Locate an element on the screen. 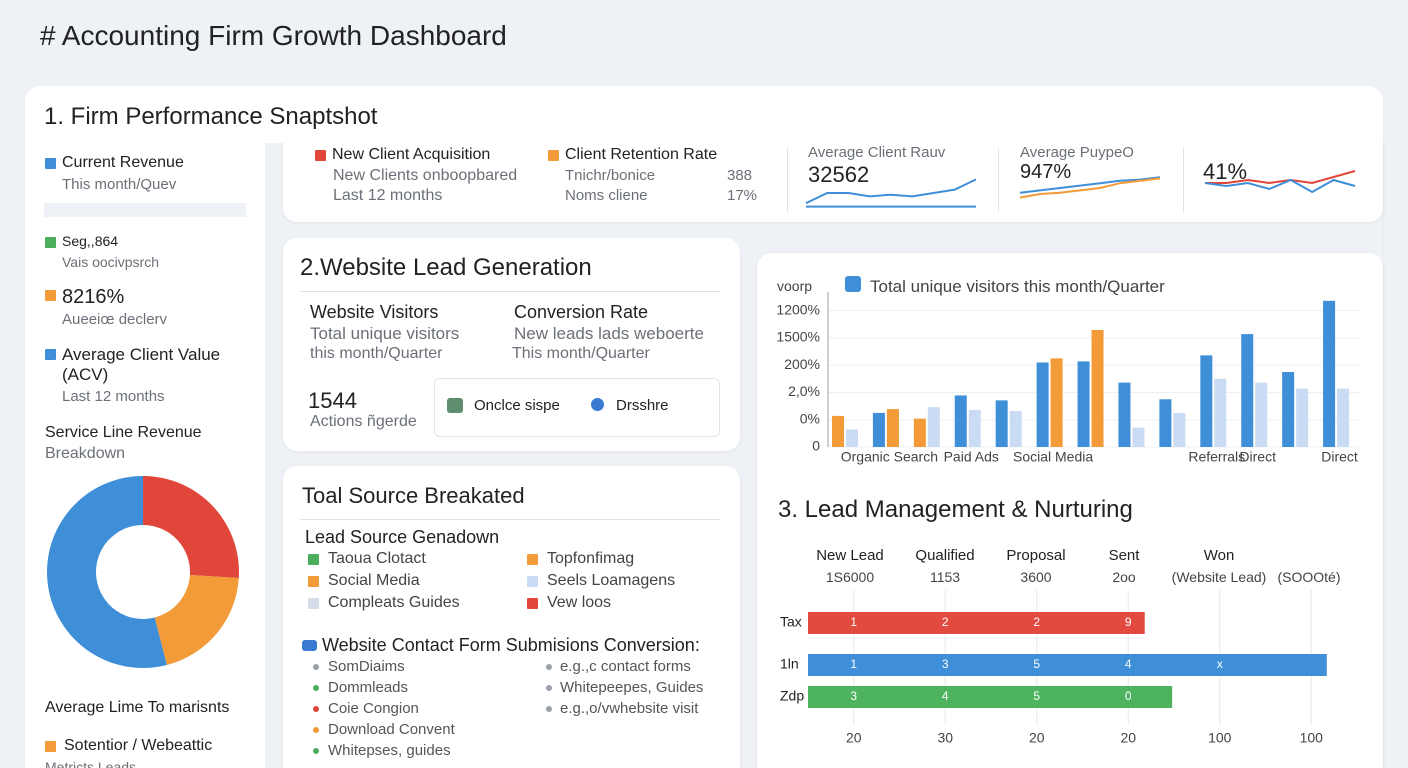 The height and width of the screenshot is (768, 1408). metric-title: Conversion Rate is located at coordinates (581, 312).